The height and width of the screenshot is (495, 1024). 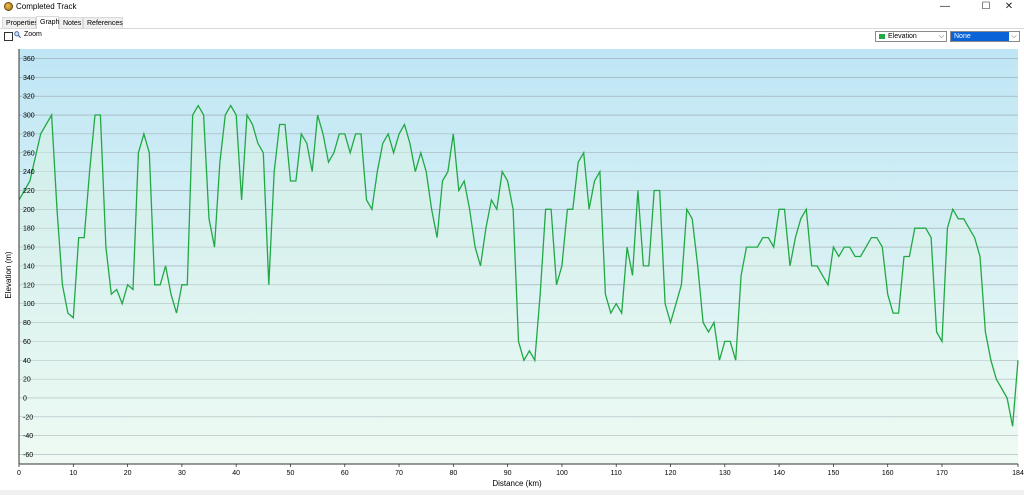 What do you see at coordinates (512, 22) in the screenshot?
I see `tab-strip: Properties Graph Notes References` at bounding box center [512, 22].